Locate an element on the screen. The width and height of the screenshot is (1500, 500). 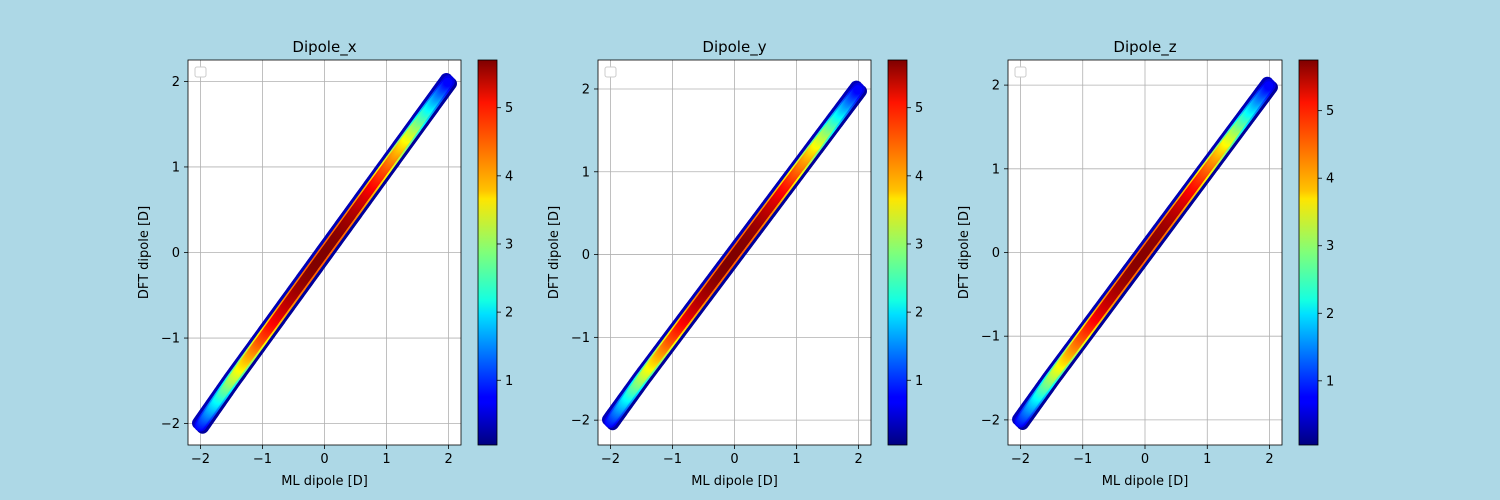
chart-title: Dipole_y is located at coordinates (734, 47).